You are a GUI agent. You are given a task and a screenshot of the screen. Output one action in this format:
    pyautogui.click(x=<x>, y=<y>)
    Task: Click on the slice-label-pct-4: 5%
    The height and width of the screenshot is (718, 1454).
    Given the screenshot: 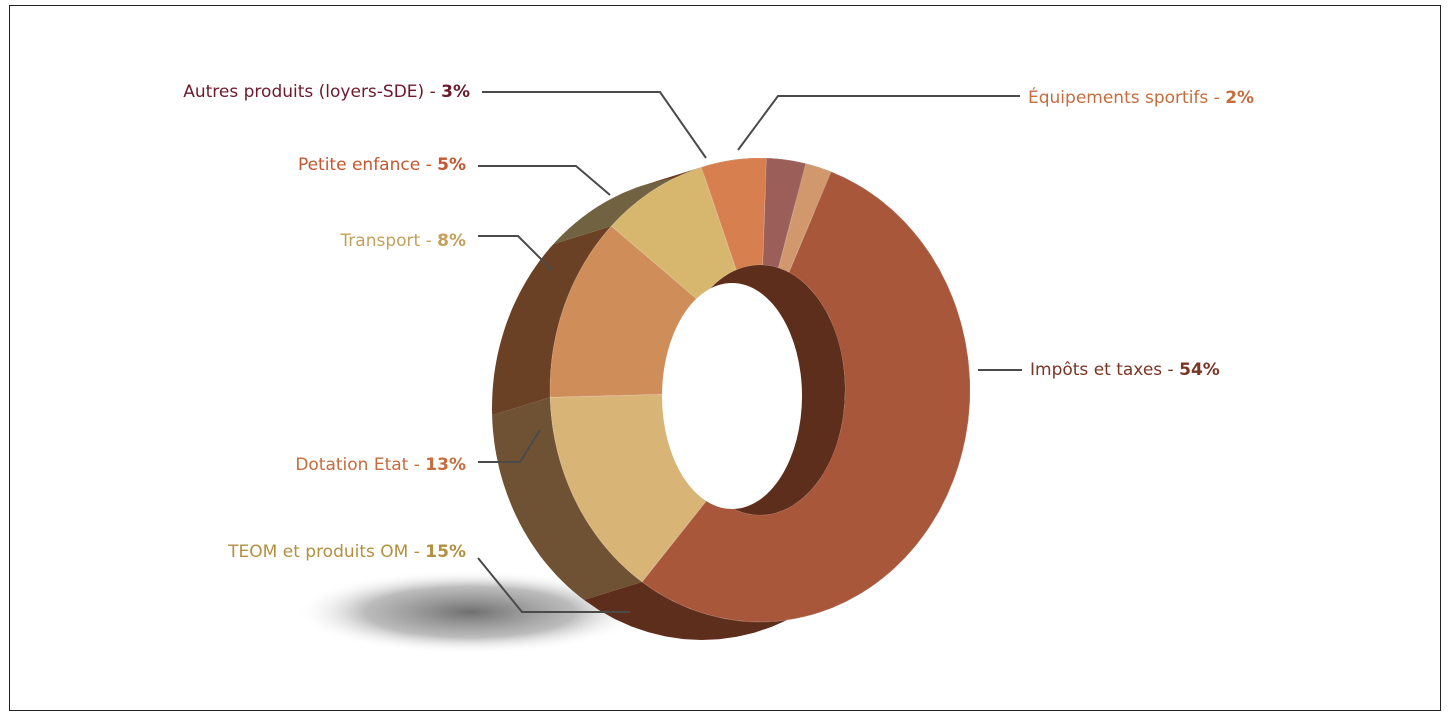 What is the action you would take?
    pyautogui.click(x=451, y=165)
    